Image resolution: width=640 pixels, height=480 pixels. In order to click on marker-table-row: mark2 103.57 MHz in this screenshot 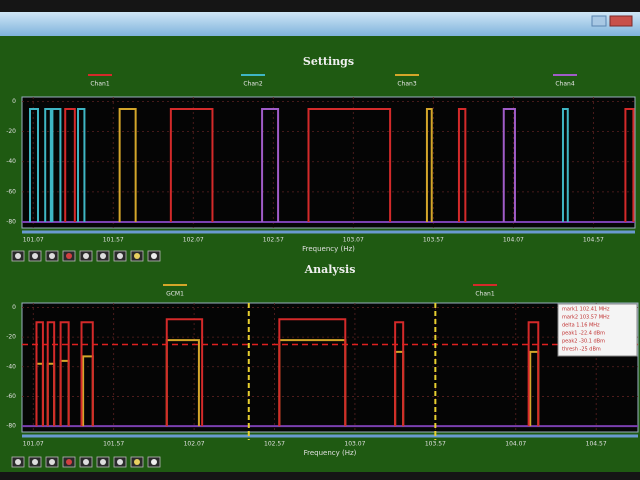, I will do `click(586, 318)`.